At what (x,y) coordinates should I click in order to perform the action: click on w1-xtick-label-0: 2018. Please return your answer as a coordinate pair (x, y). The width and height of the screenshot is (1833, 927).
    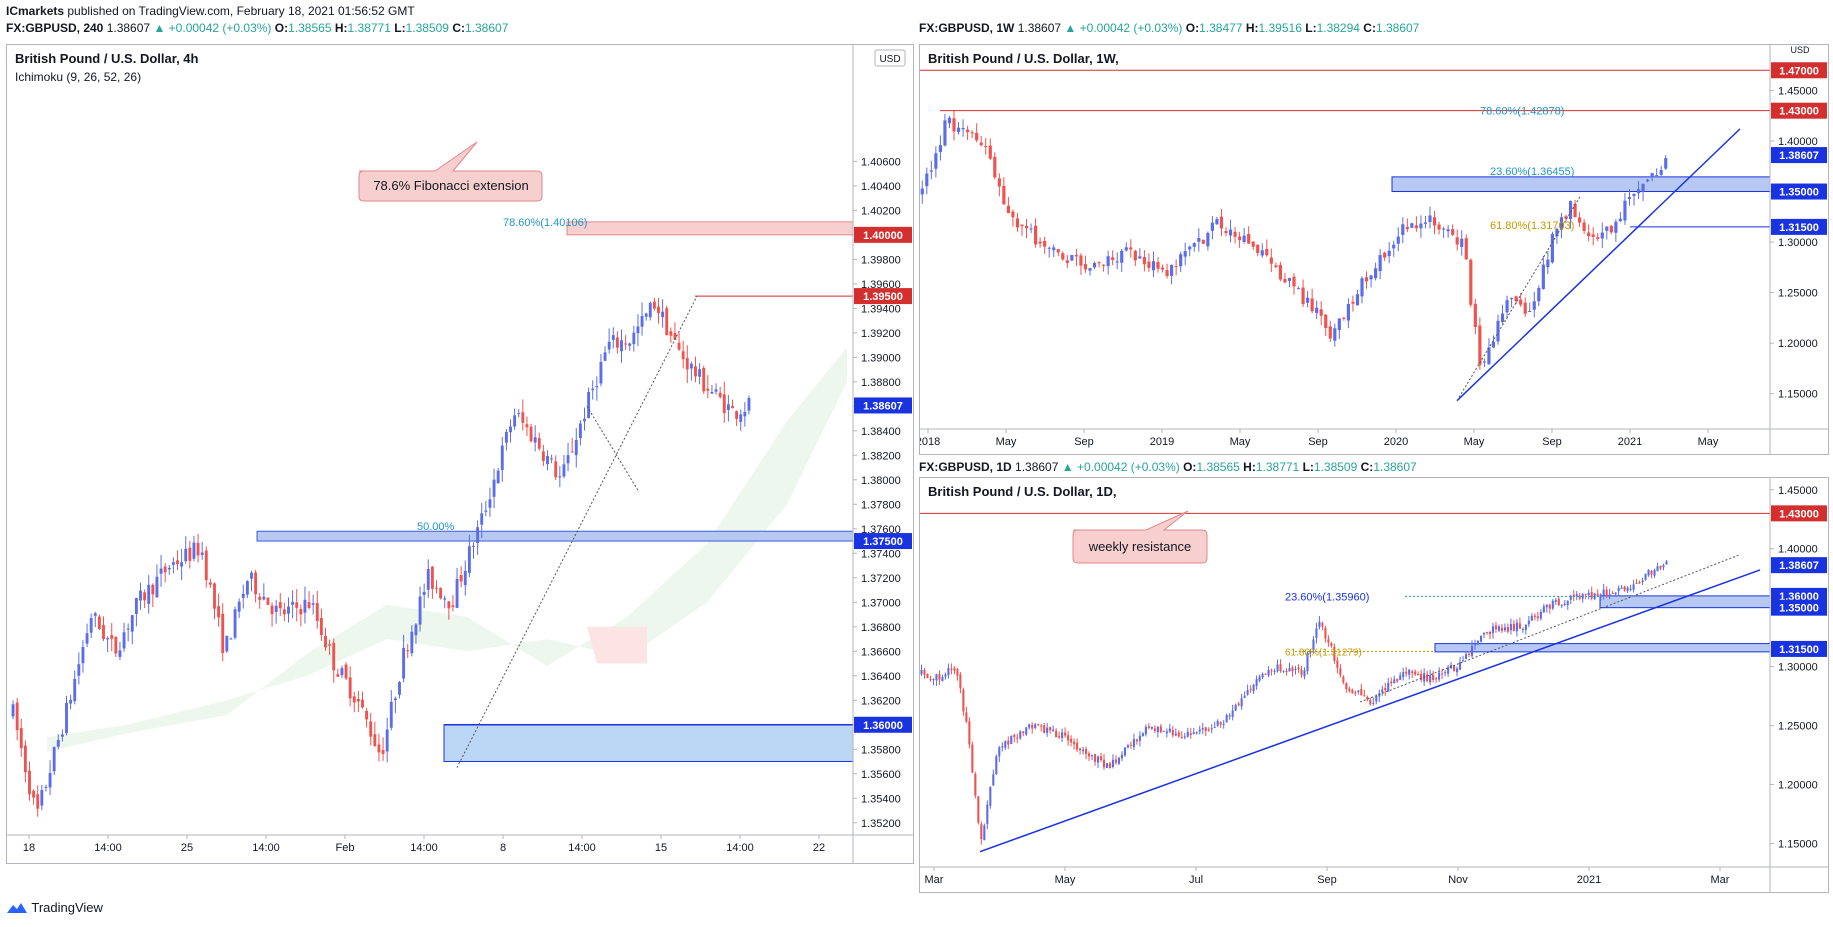
    Looking at the image, I should click on (930, 442).